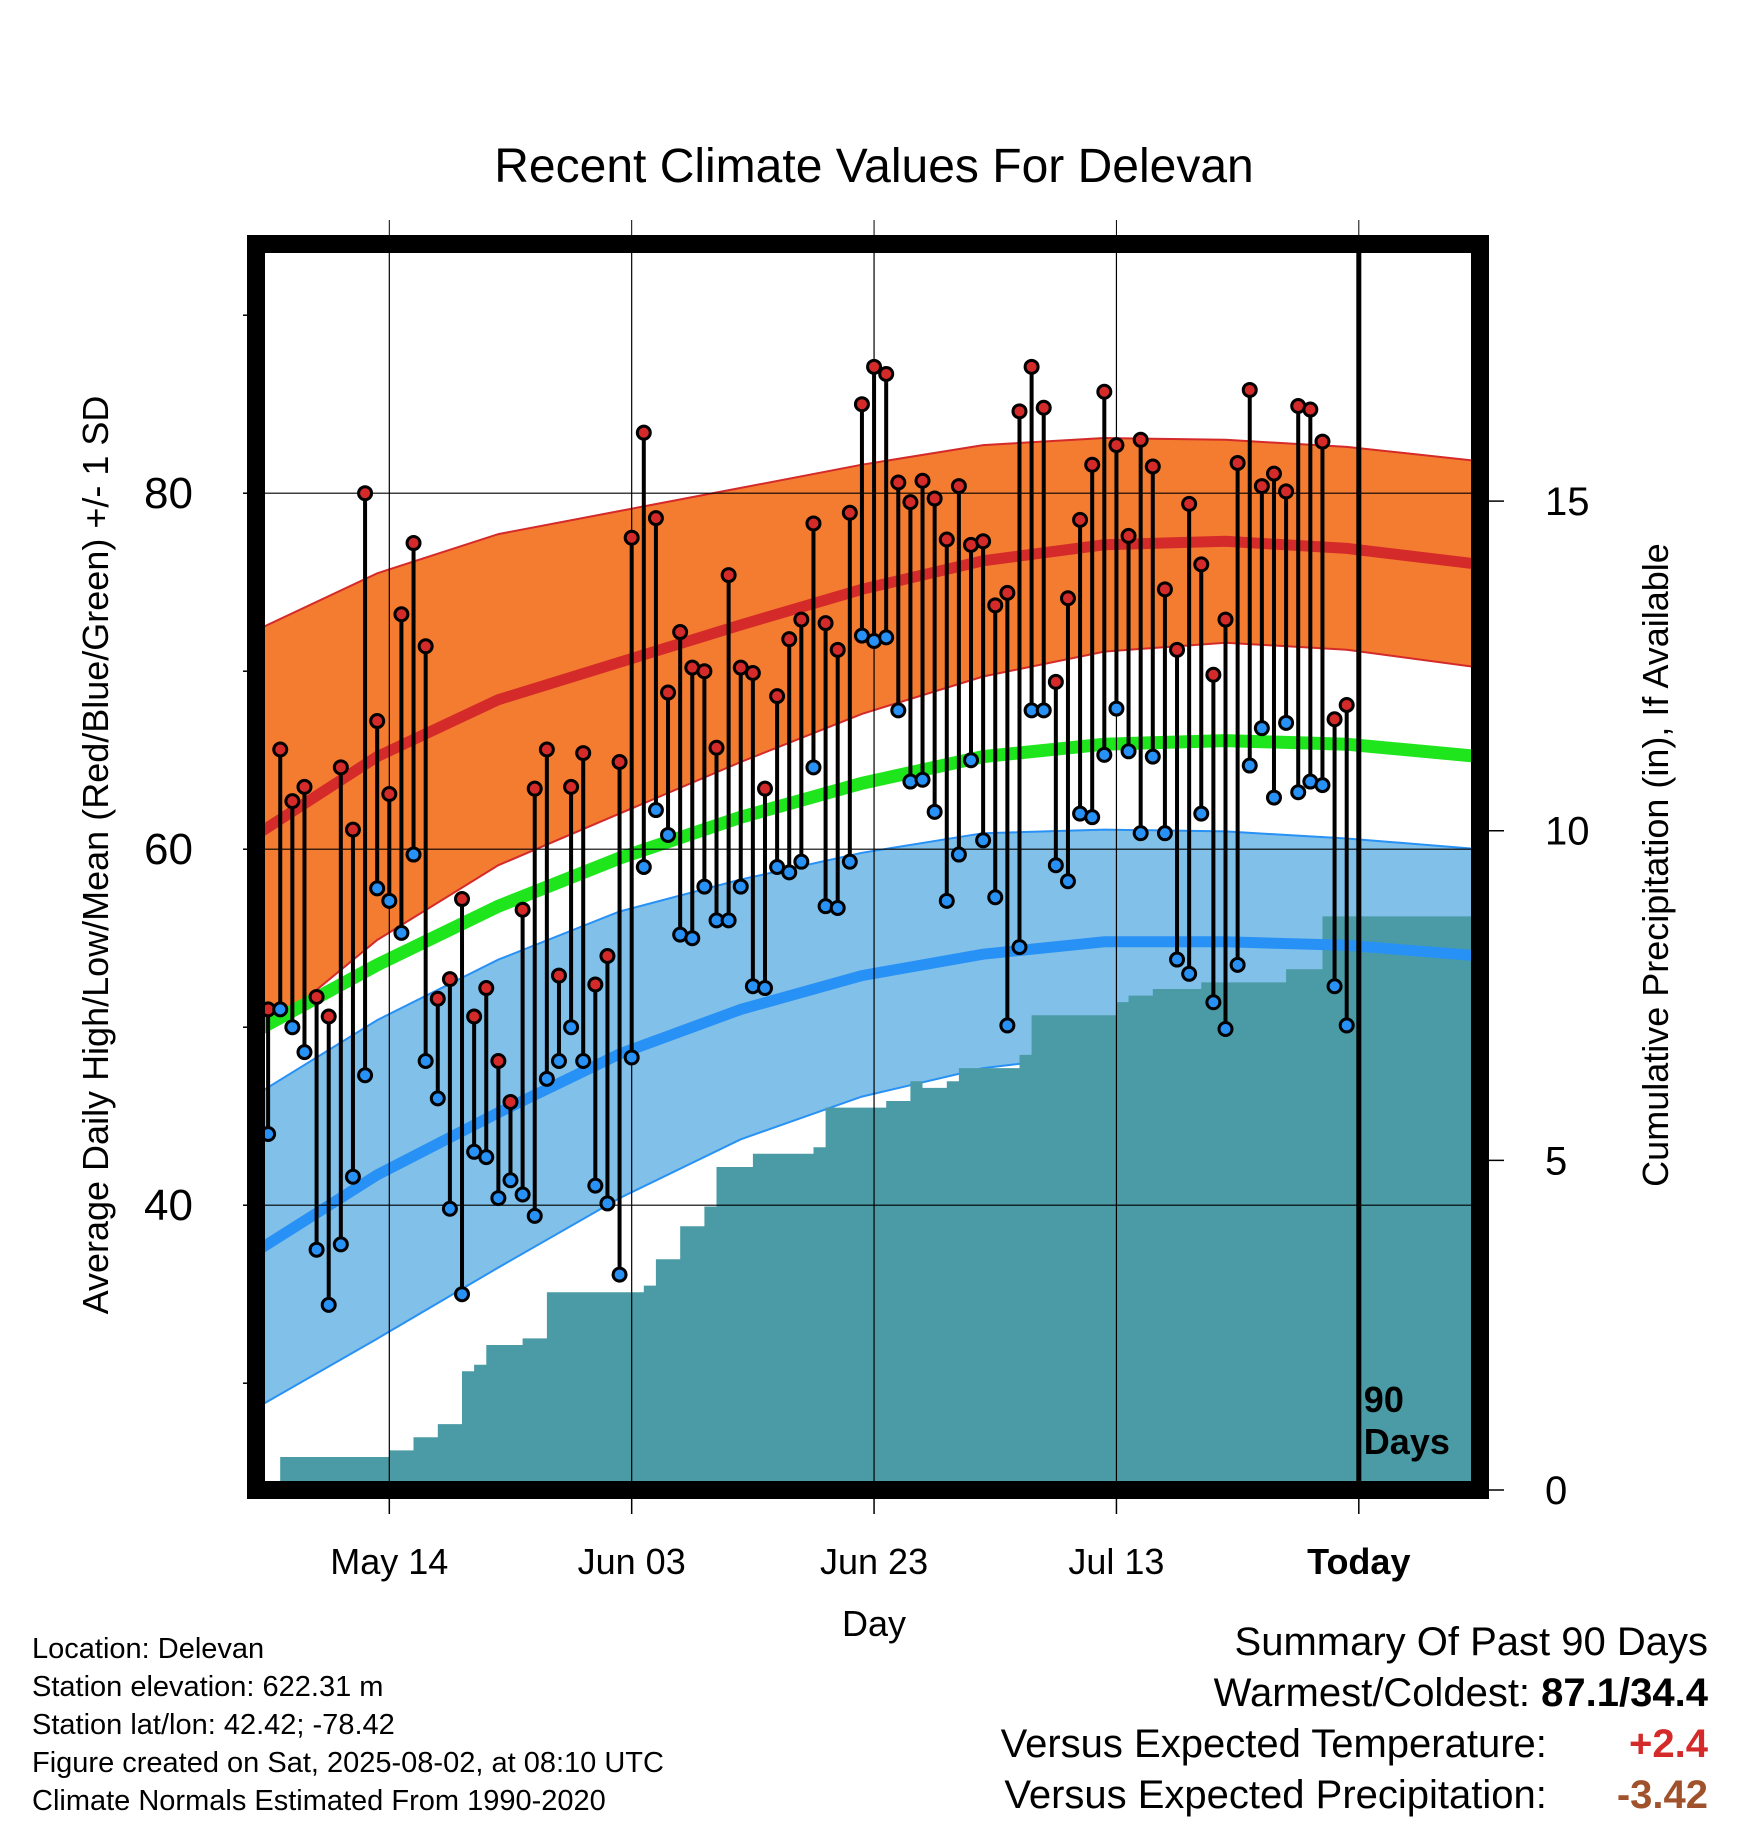 The image size is (1748, 1828). Describe the element at coordinates (868, 962) in the screenshot. I see `low-upper-edge` at that location.